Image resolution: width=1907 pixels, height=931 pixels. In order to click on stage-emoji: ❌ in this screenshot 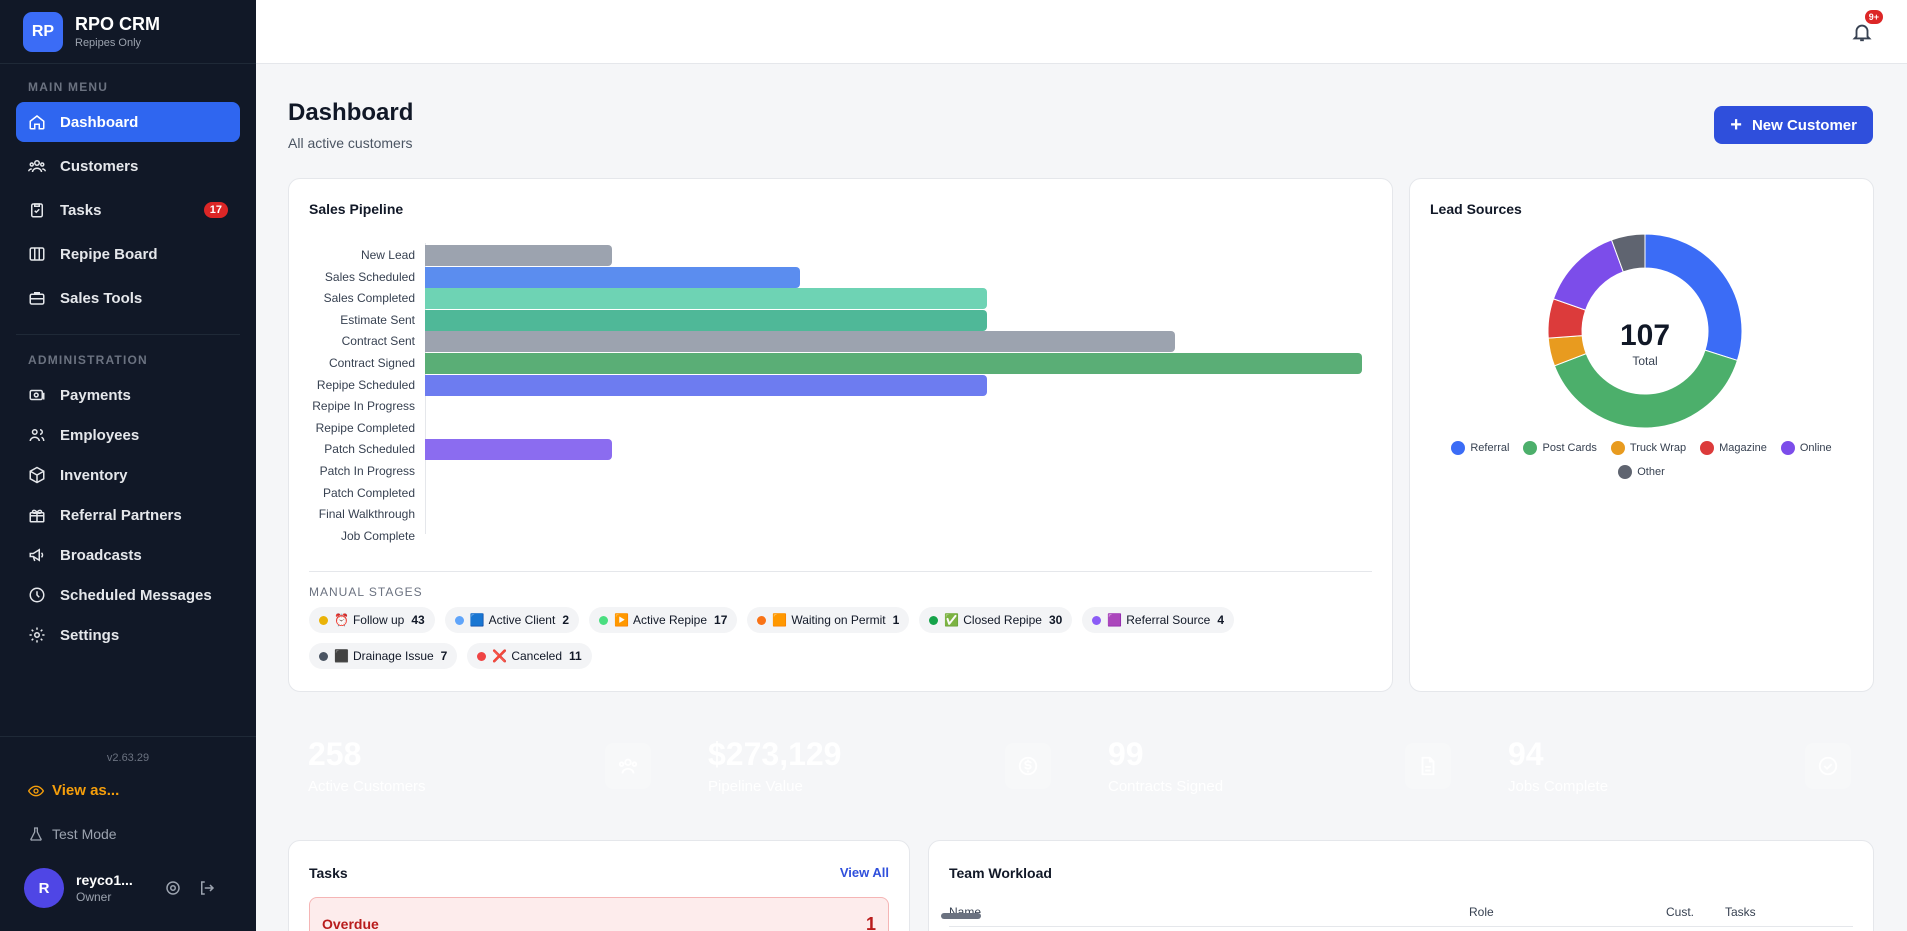, I will do `click(500, 656)`.